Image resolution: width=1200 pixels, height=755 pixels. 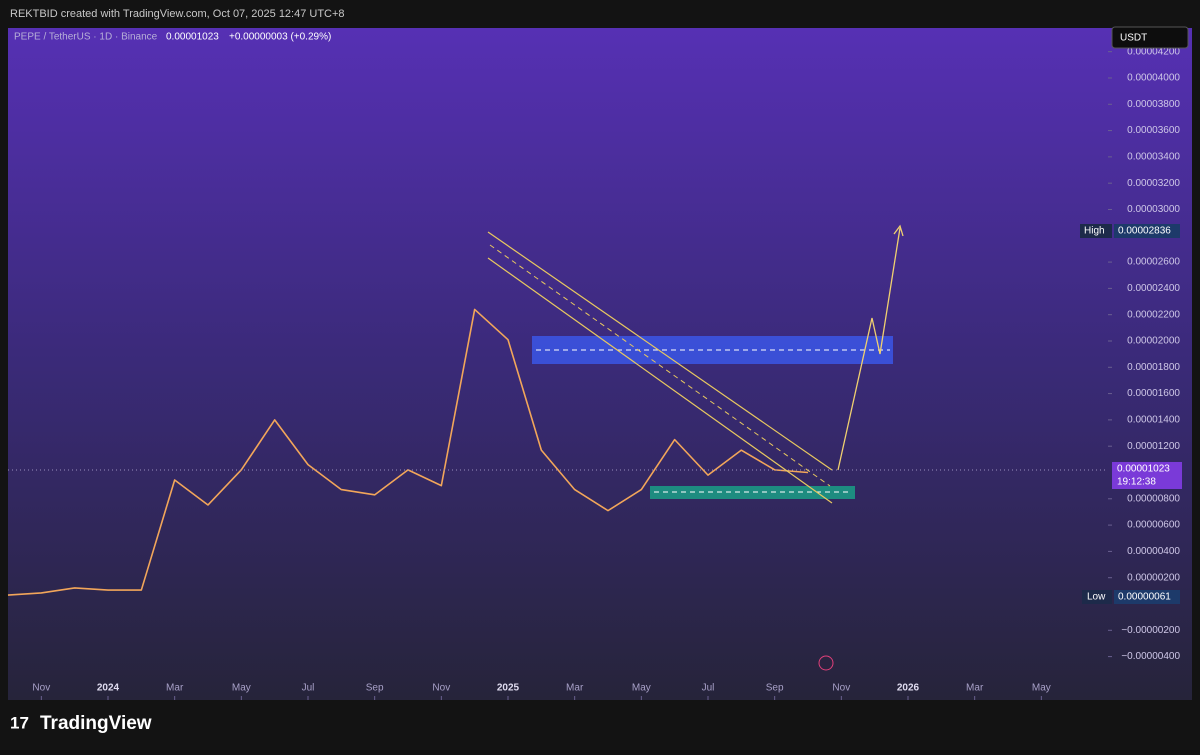 What do you see at coordinates (508, 688) in the screenshot?
I see `x-tick-label: 2025` at bounding box center [508, 688].